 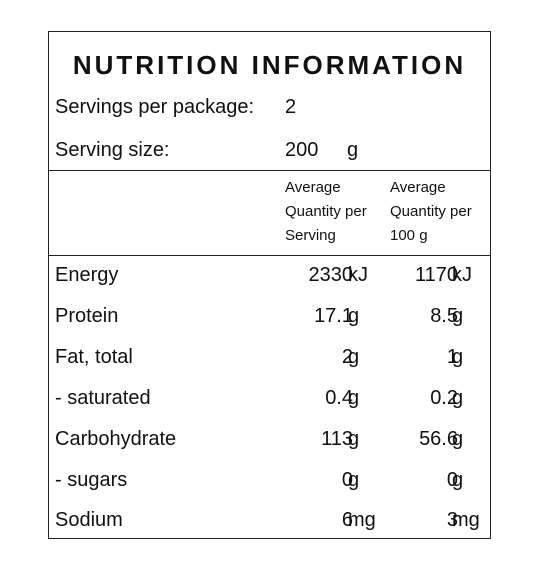 What do you see at coordinates (155, 107) in the screenshot?
I see `servings-label: Servings per package:` at bounding box center [155, 107].